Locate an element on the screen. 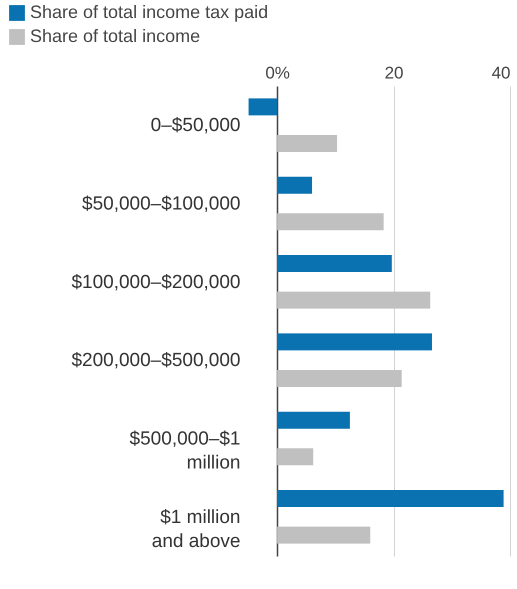  y-tick-label: 0–$50,000 is located at coordinates (195, 125).